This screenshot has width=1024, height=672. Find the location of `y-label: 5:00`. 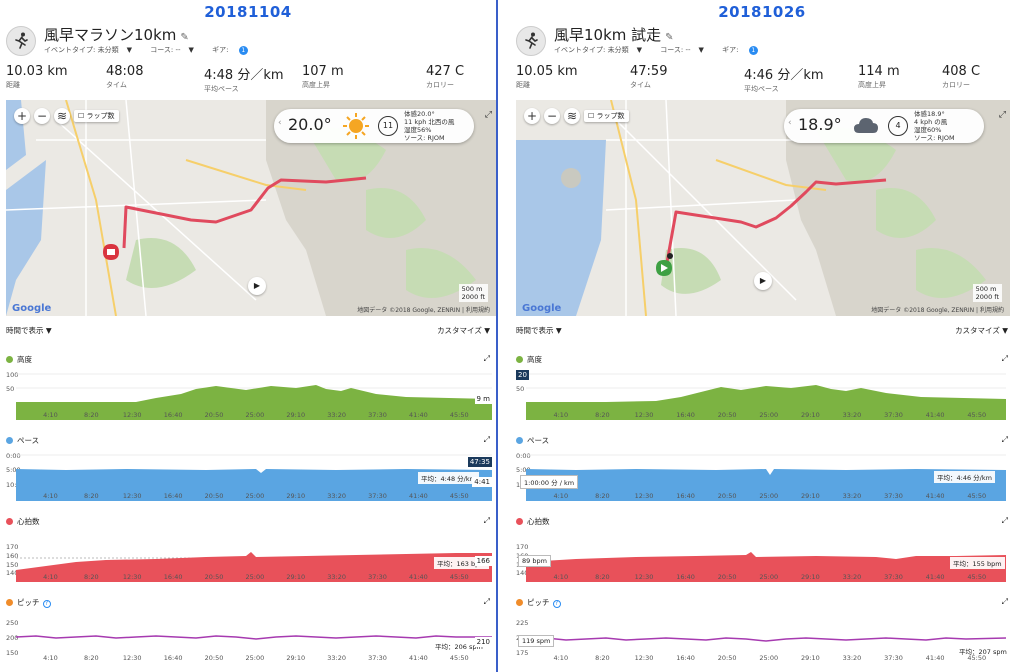

y-label: 5:00 is located at coordinates (13, 470).